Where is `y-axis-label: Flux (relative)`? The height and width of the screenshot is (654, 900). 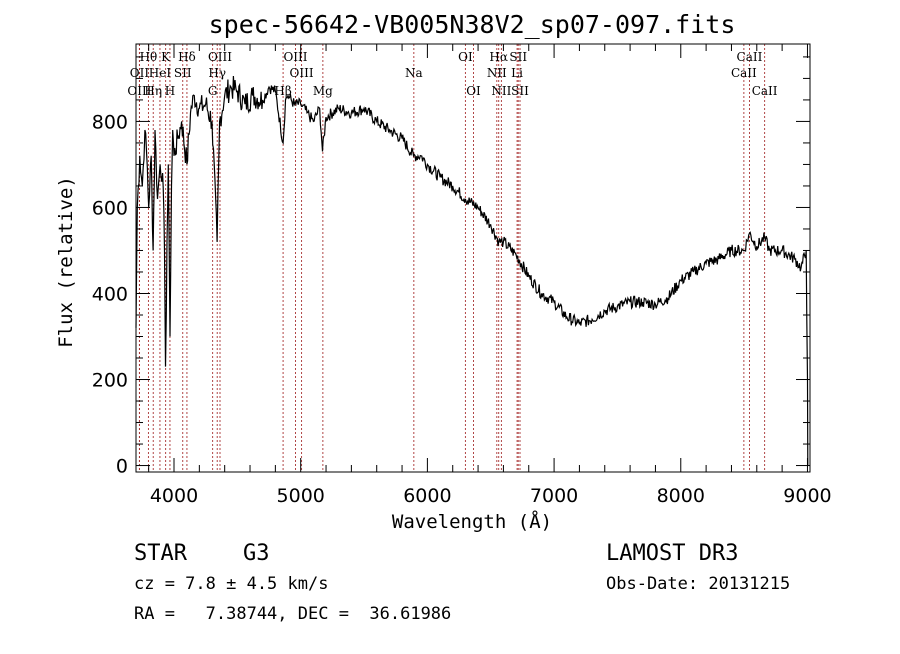 y-axis-label: Flux (relative) is located at coordinates (66, 262).